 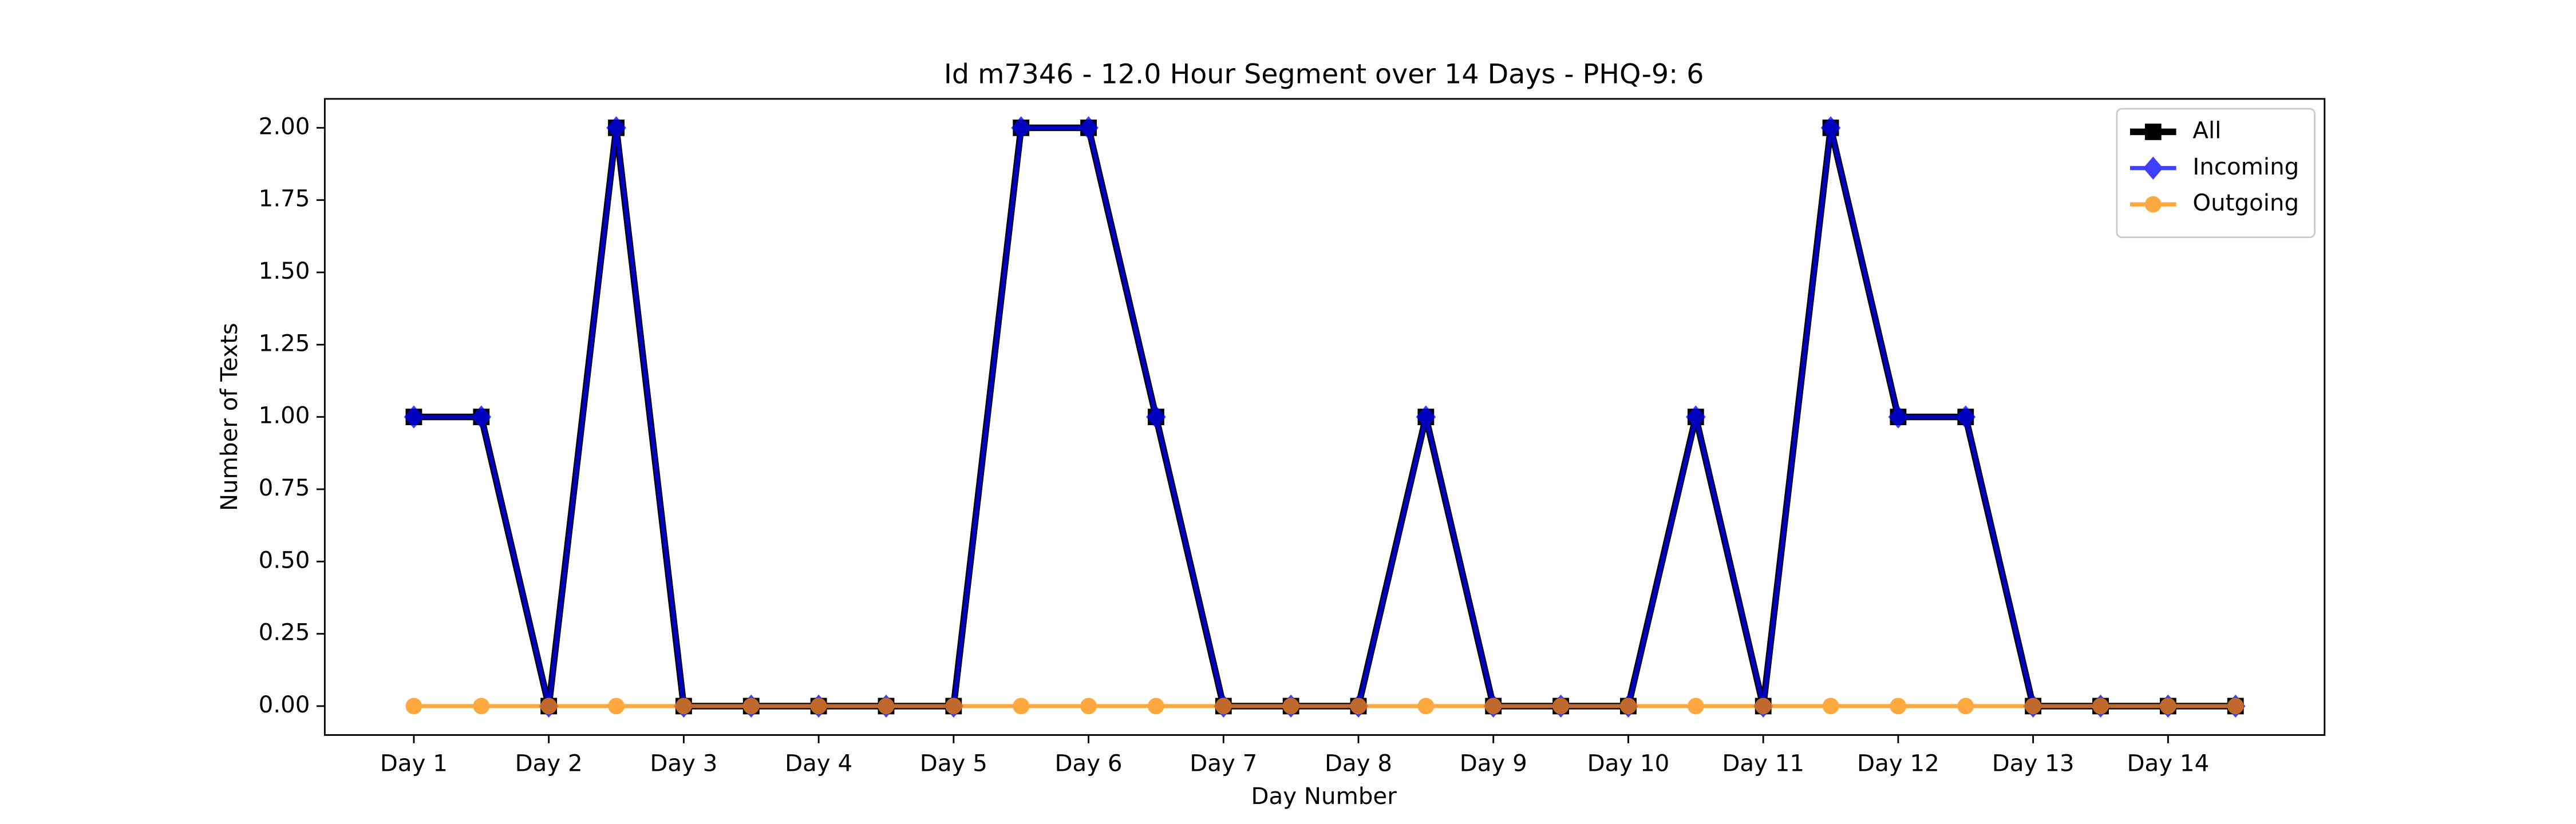 What do you see at coordinates (1358, 763) in the screenshot?
I see `x-tick-label: Day 8` at bounding box center [1358, 763].